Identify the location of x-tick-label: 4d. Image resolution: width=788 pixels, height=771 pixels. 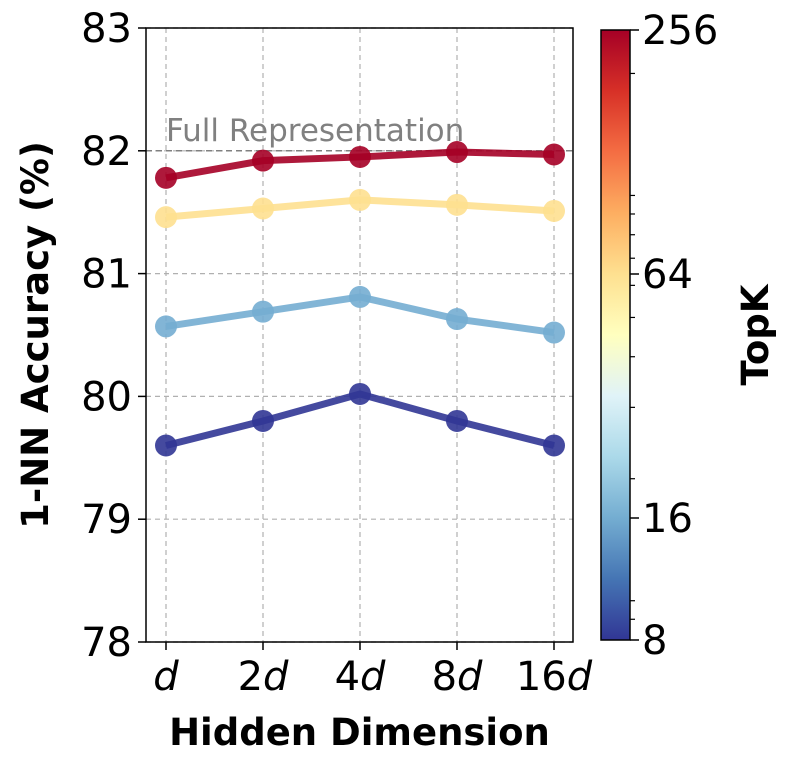
(360, 677).